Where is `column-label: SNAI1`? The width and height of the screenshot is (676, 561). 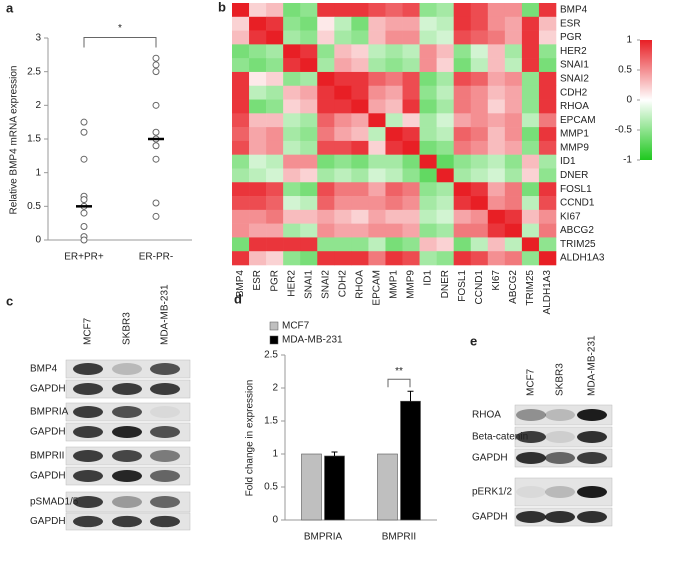 column-label: SNAI1 is located at coordinates (308, 284).